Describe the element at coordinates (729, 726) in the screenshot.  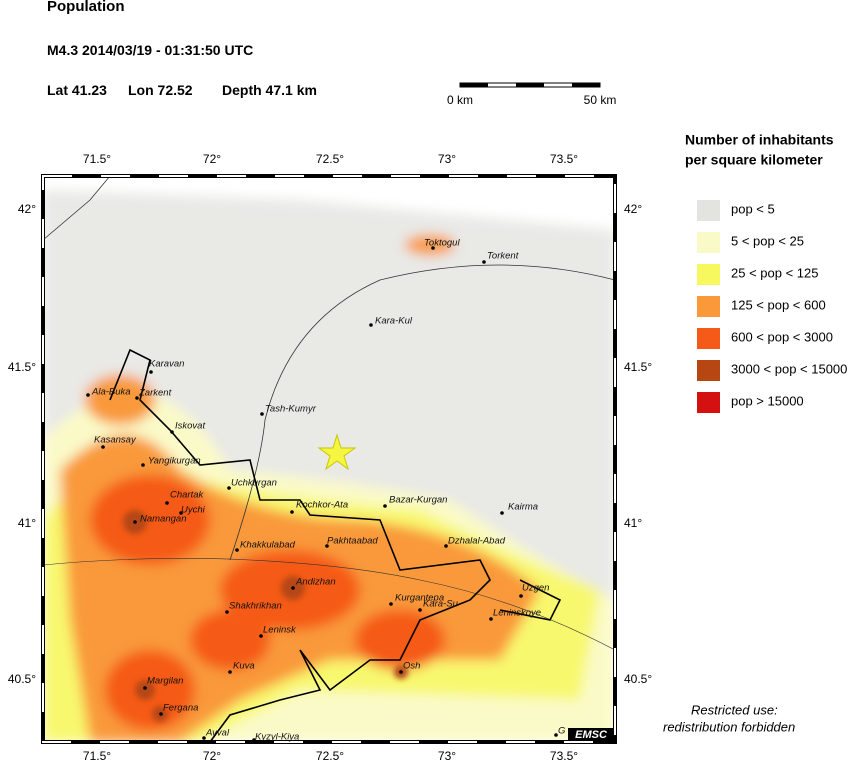
I see `notice: redistribution forbidden` at that location.